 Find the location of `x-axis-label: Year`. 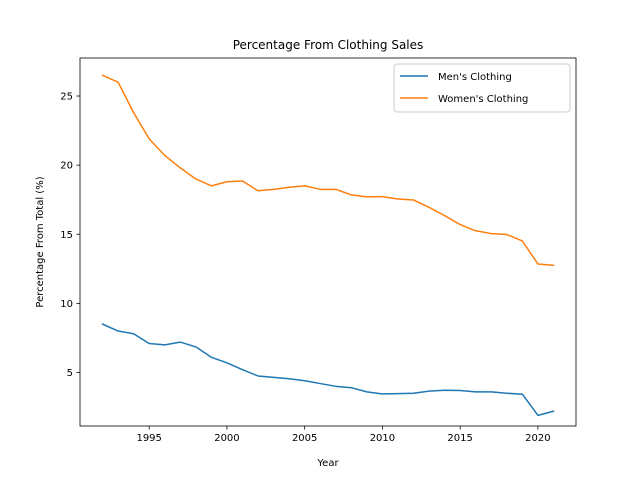

x-axis-label: Year is located at coordinates (327, 463).